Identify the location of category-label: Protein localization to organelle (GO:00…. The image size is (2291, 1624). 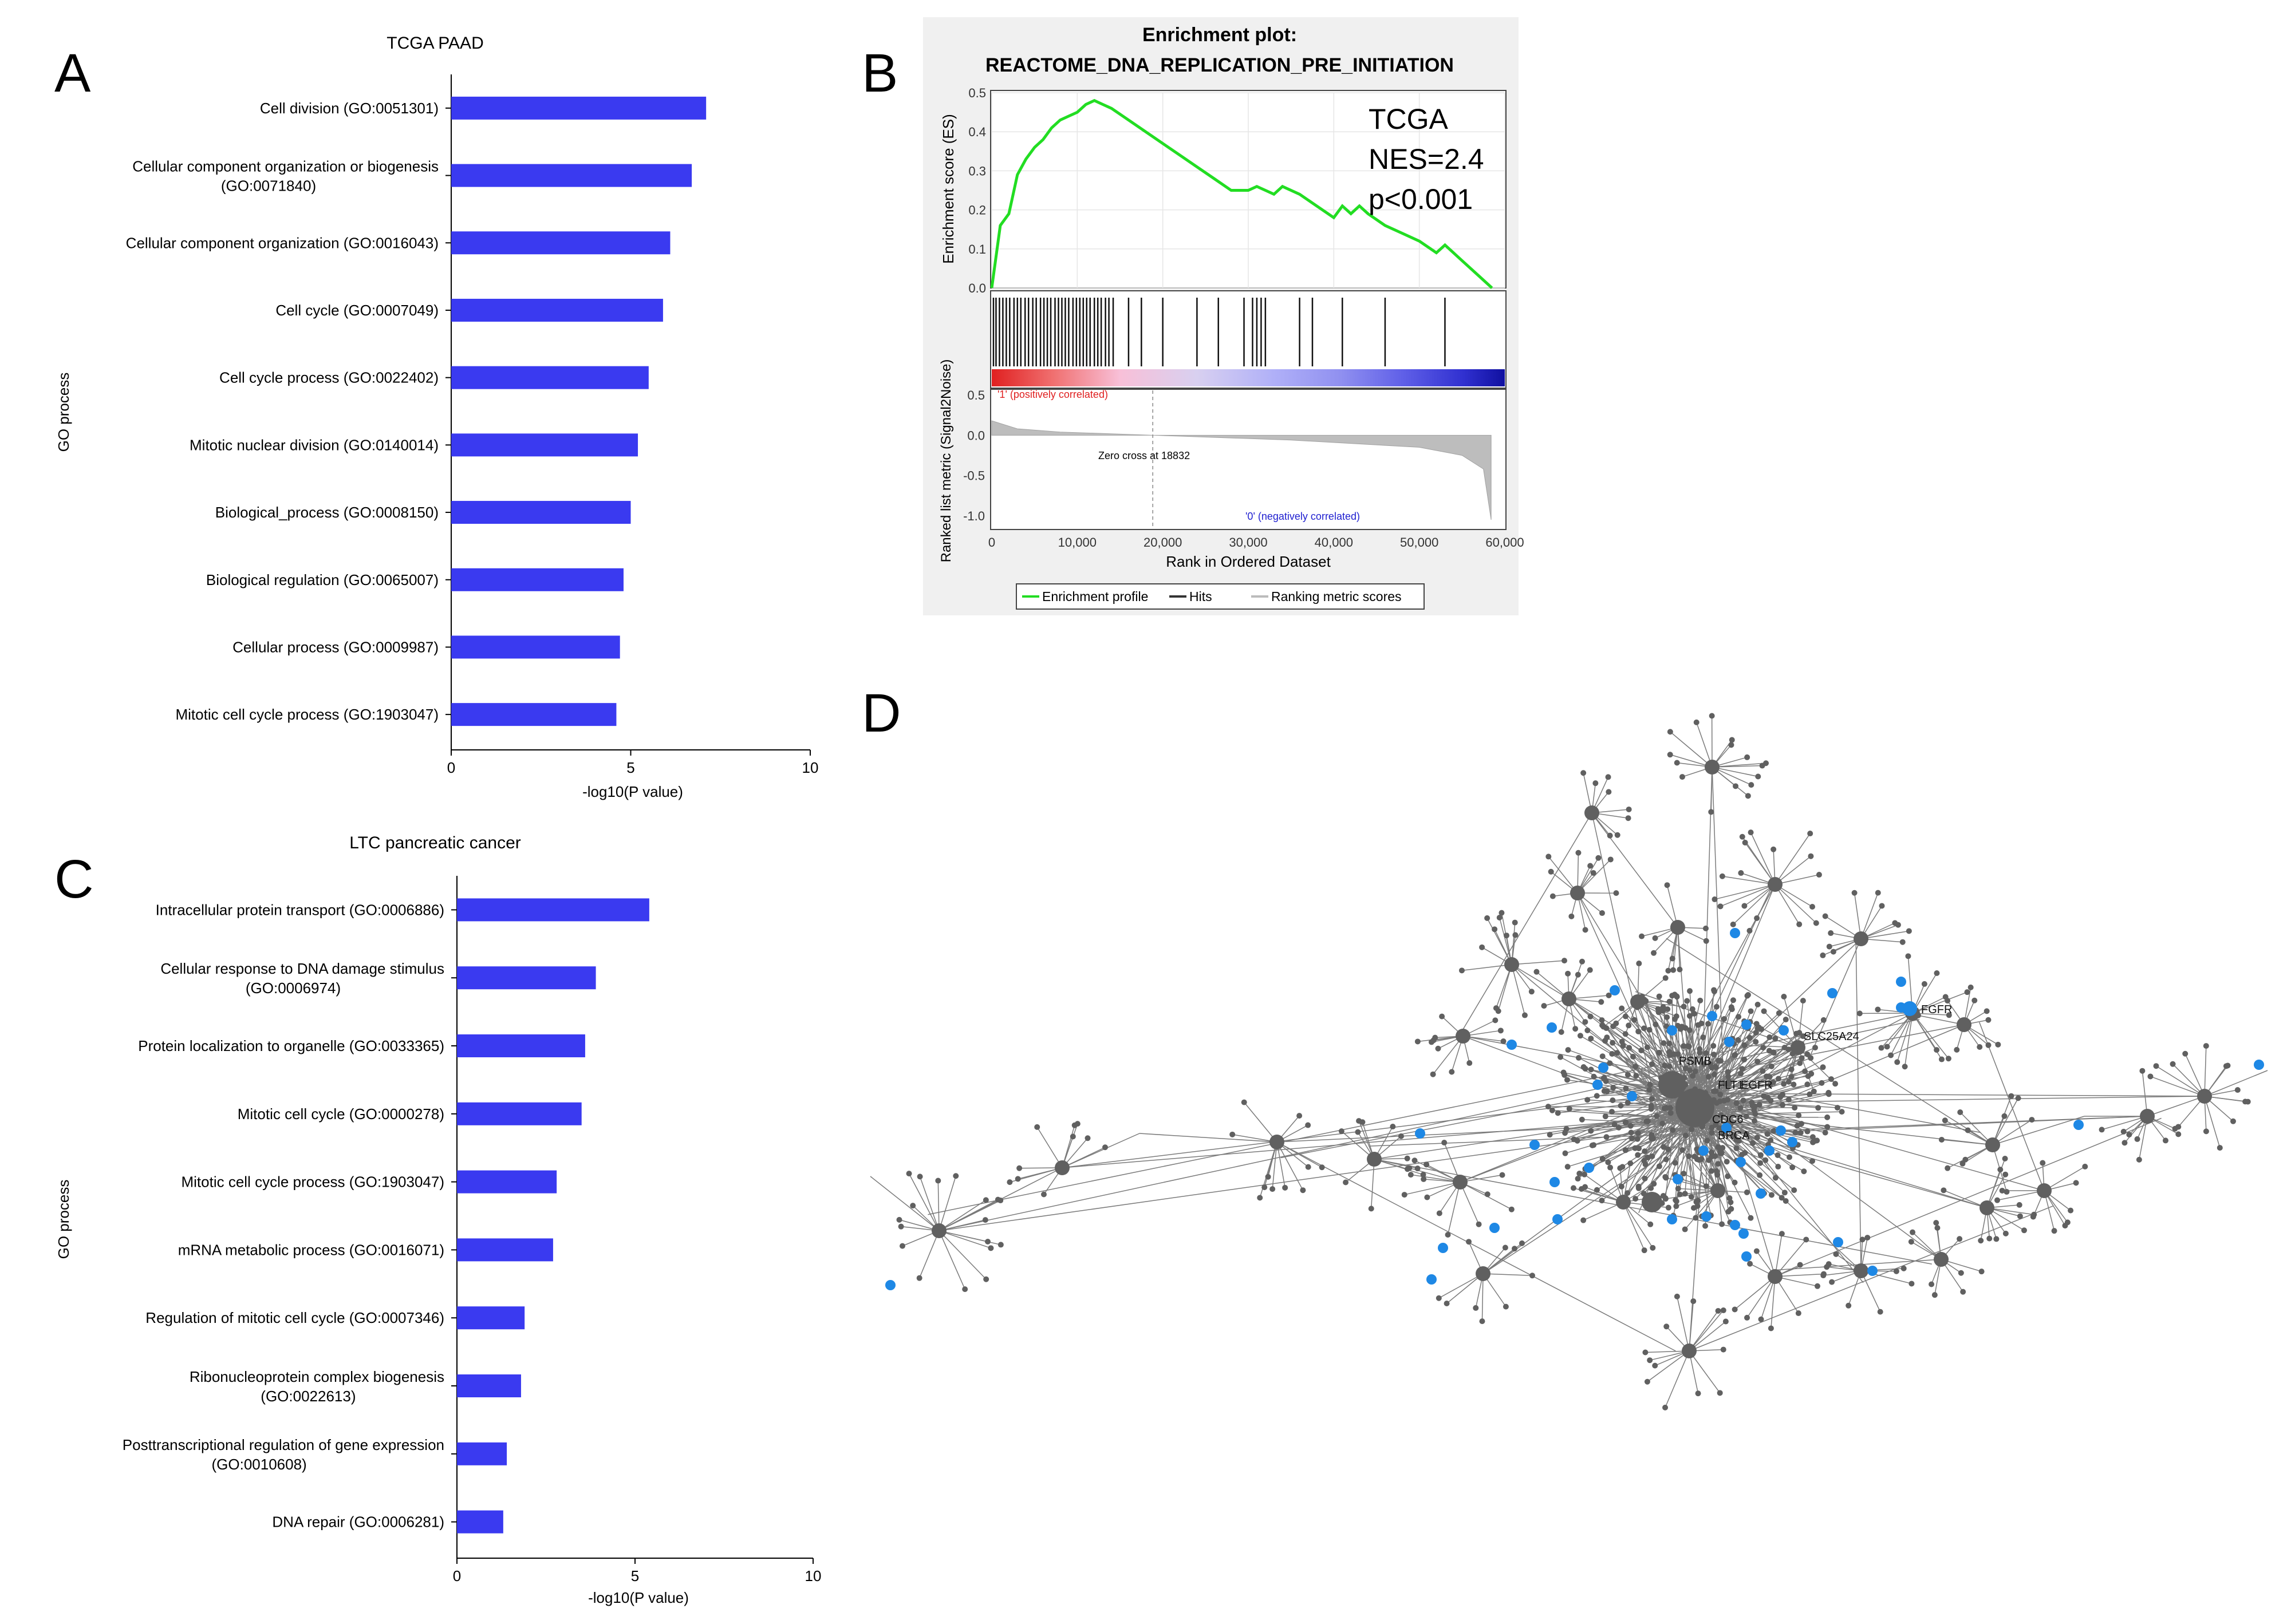
(291, 1045).